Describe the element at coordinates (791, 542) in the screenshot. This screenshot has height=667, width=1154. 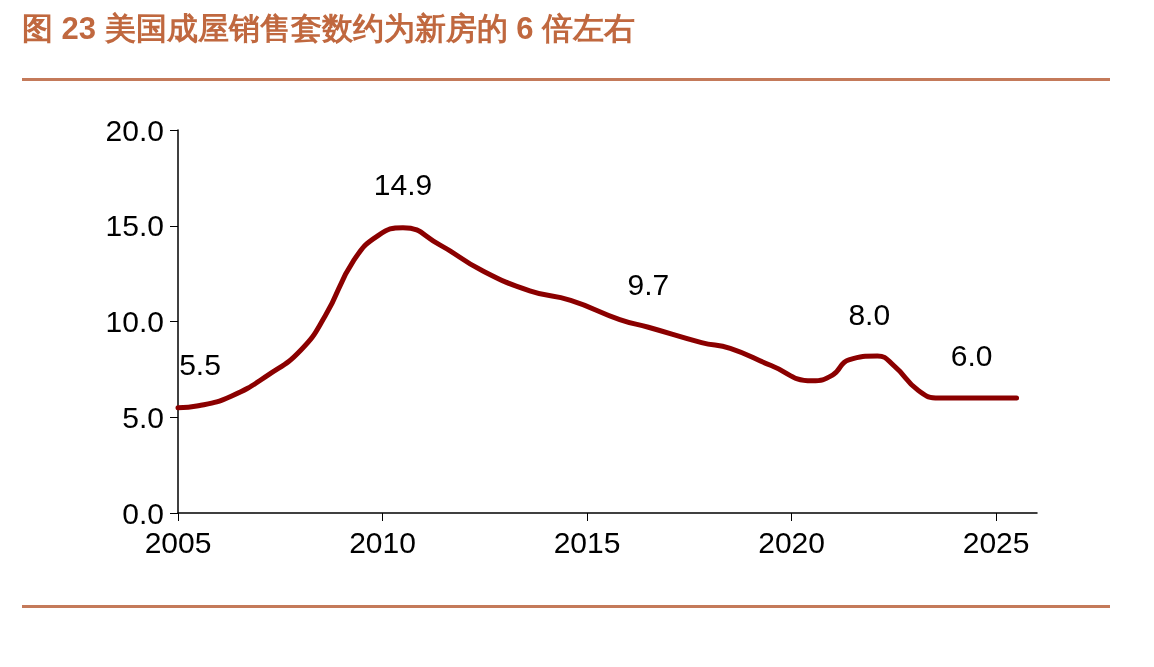
I see `x-tick-label: 2020` at that location.